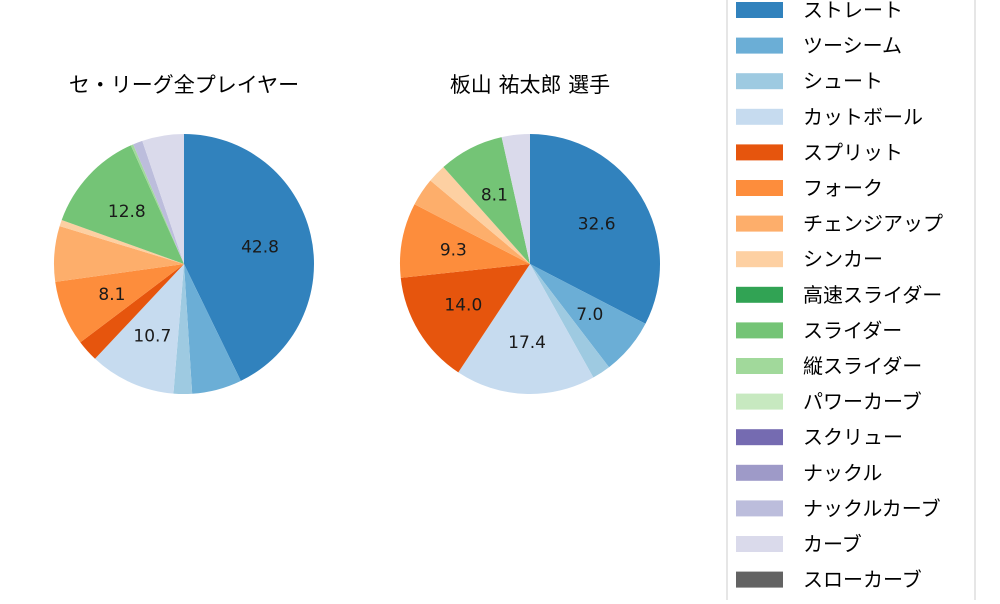 This screenshot has height=604, width=1000. Describe the element at coordinates (853, 11) in the screenshot. I see `legend-label: ストレート` at that location.